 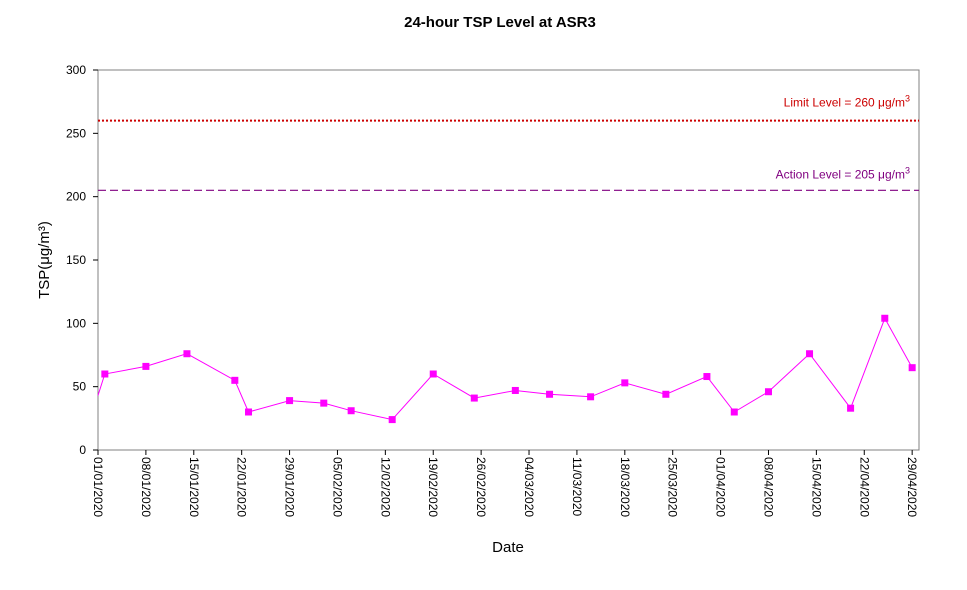 I want to click on x-tick-label: 08/01/2020, so click(x=146, y=487).